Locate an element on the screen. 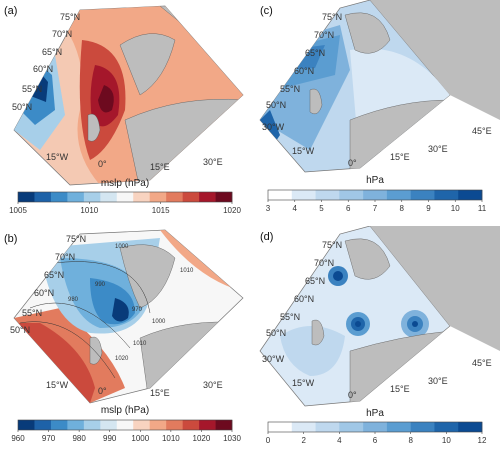 This screenshot has width=500, height=452. colorbar-tick-label: 4 is located at coordinates (295, 208).